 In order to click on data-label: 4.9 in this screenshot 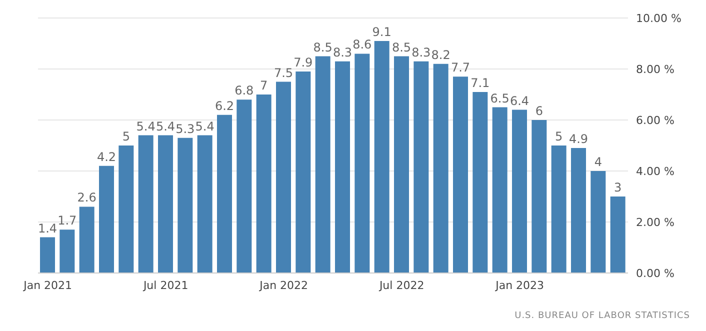, I will do `click(578, 139)`.